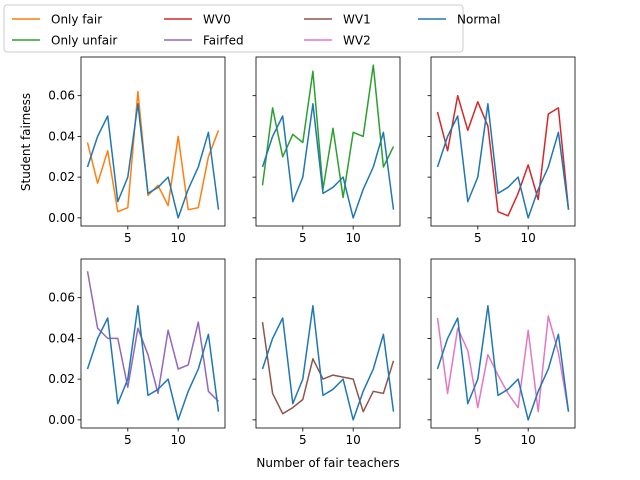 Image resolution: width=640 pixels, height=480 pixels. Describe the element at coordinates (337, 20) in the screenshot. I see `legend-entry-wv1: WV1` at that location.